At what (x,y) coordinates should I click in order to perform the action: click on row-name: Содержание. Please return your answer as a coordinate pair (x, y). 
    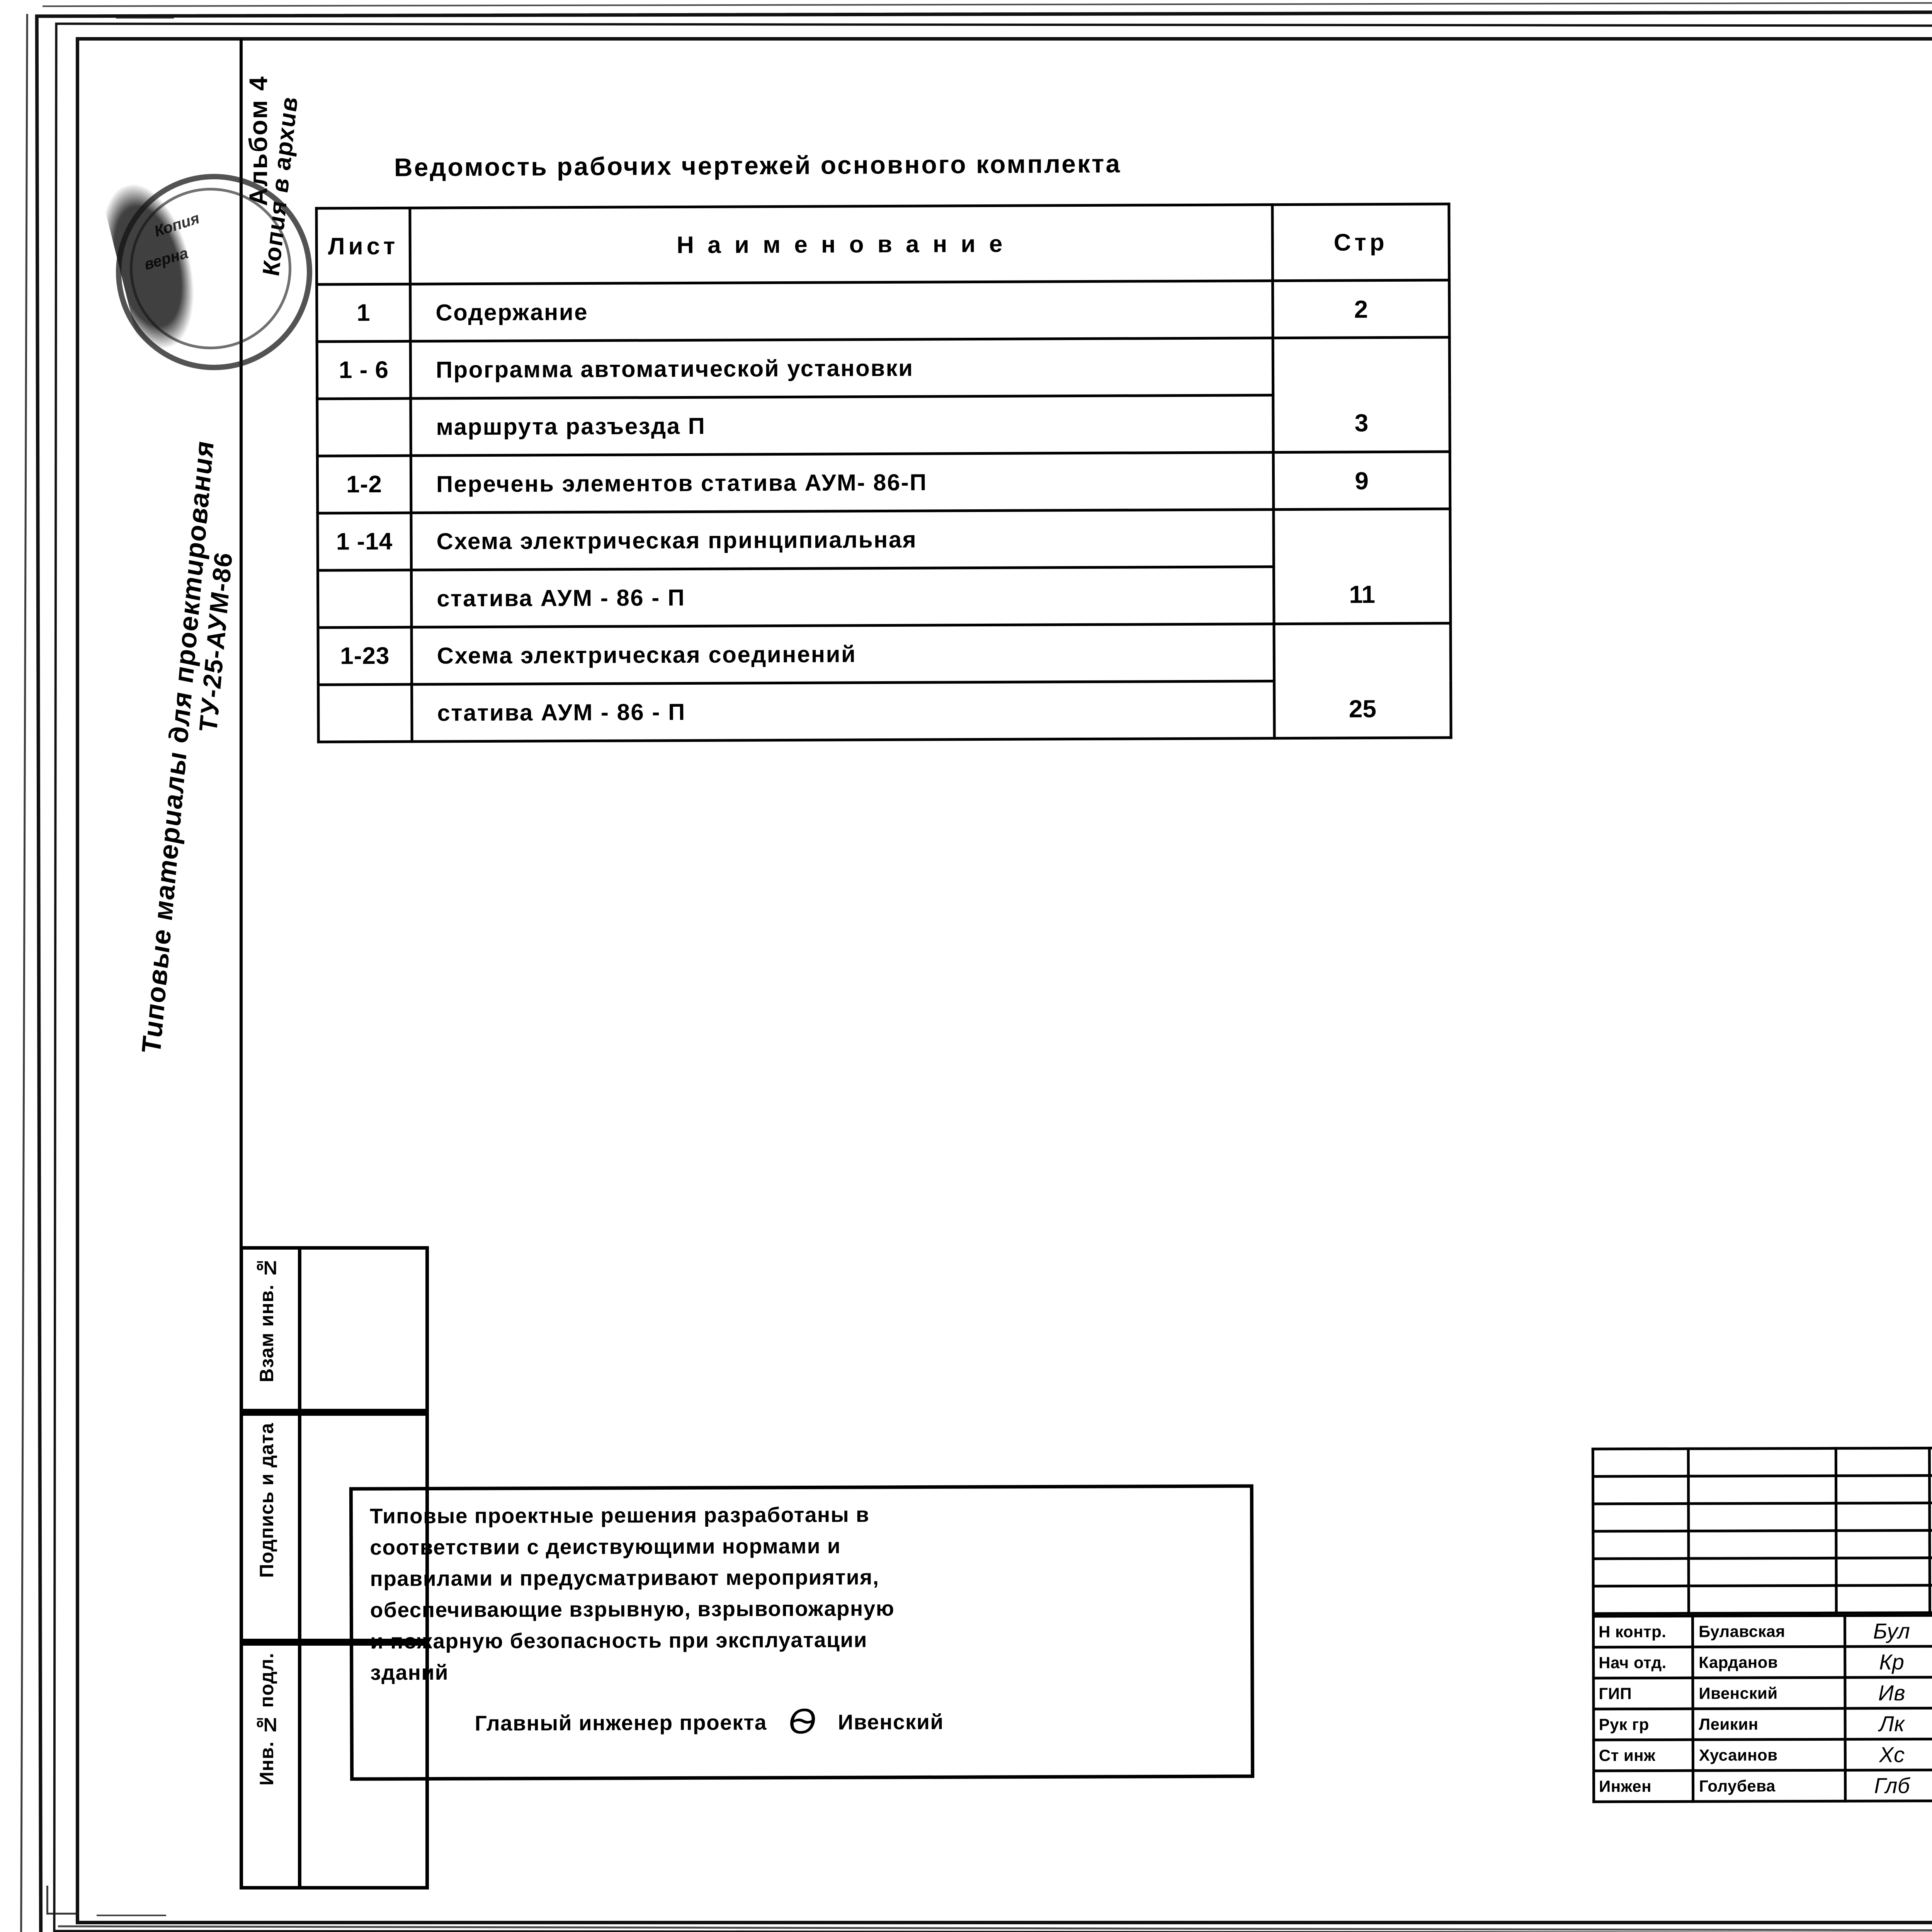
    Looking at the image, I should click on (842, 312).